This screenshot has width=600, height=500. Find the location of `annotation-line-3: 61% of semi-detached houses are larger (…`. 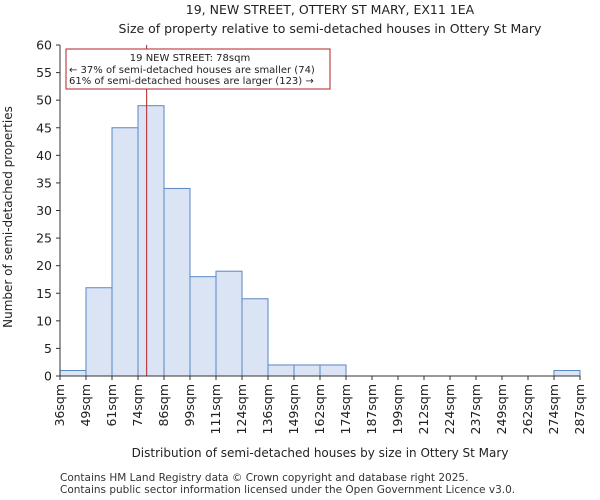

annotation-line-3: 61% of semi-detached houses are larger (… is located at coordinates (191, 81).